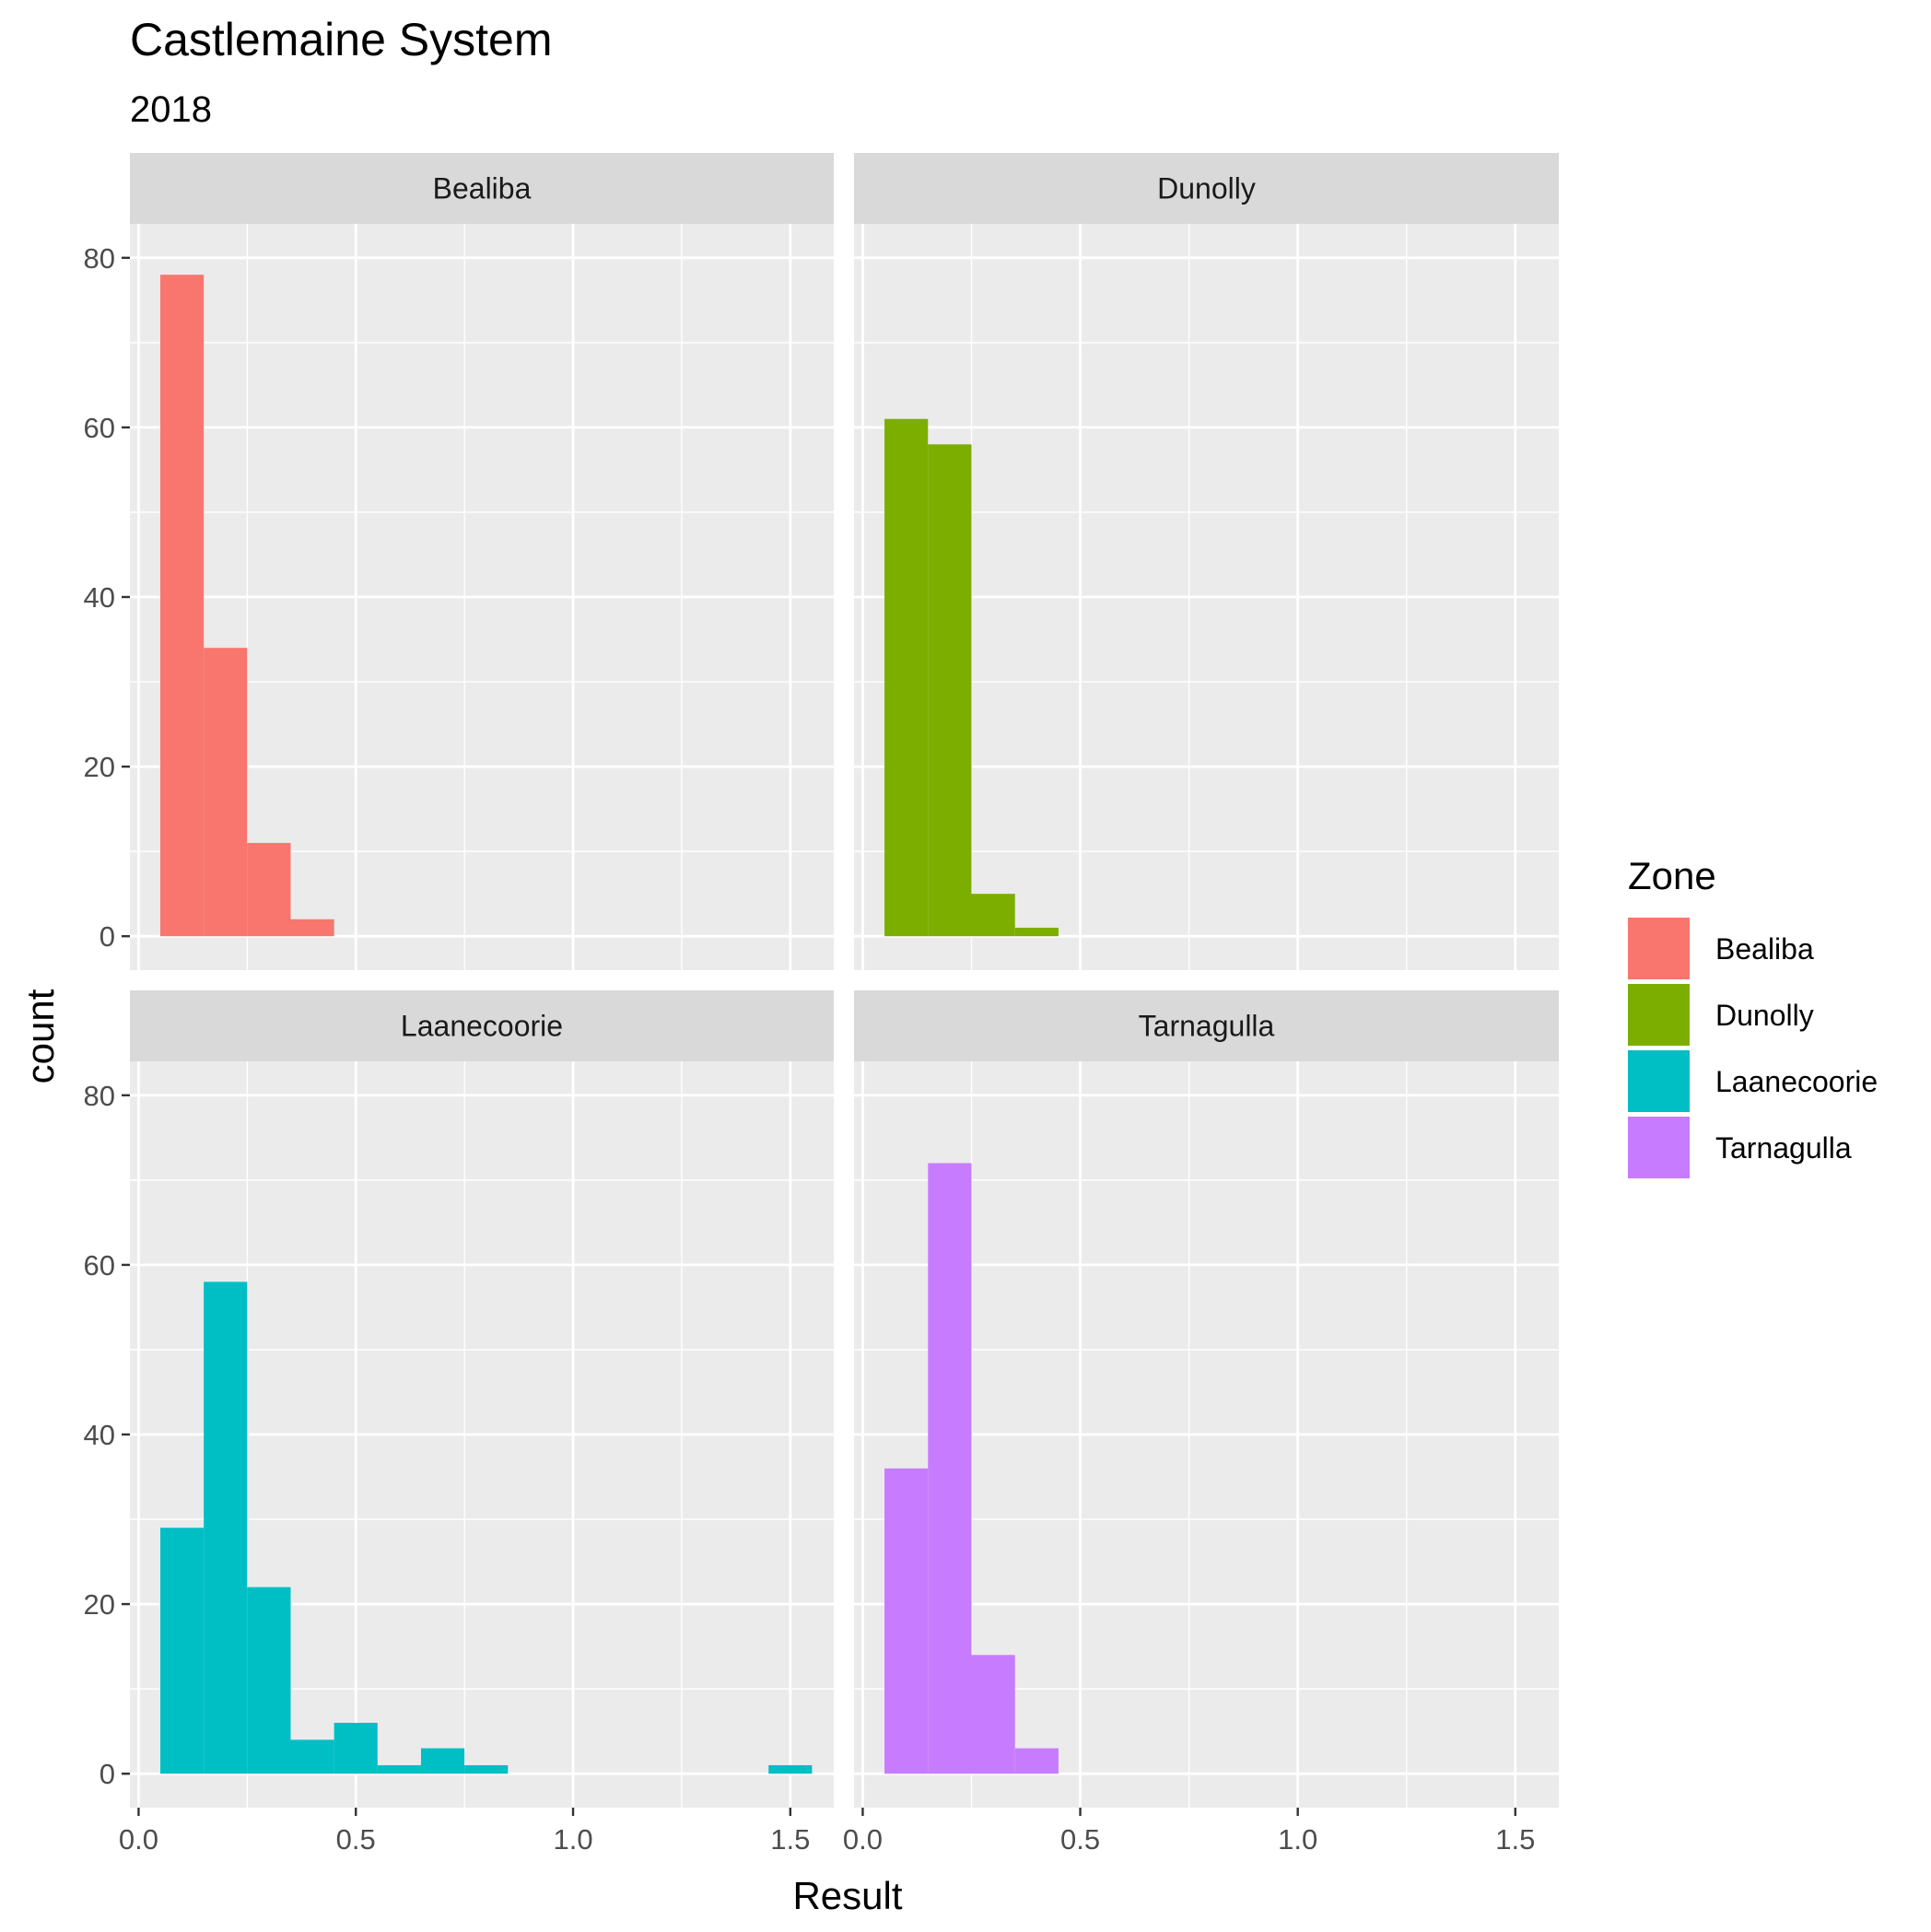 The width and height of the screenshot is (1931, 1932). I want to click on x-axis-label: Result, so click(847, 1895).